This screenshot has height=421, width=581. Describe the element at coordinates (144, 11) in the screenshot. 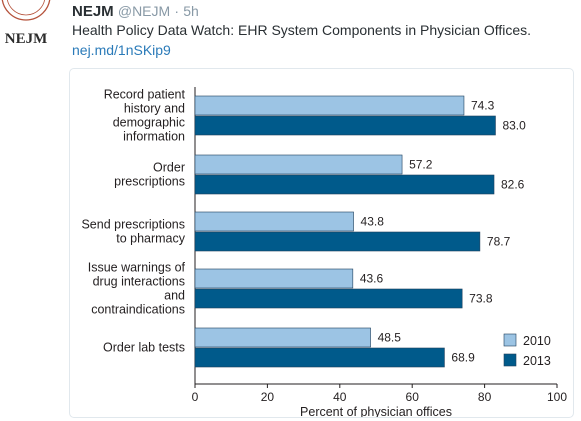

I see `author-handle: @NEJM` at that location.